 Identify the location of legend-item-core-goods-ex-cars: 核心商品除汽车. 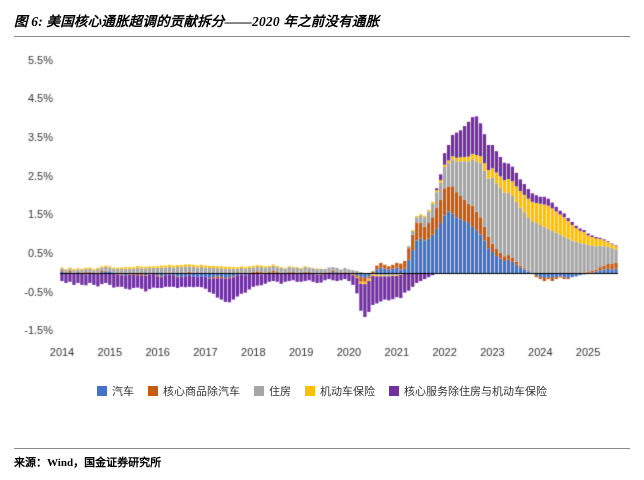
(194, 391).